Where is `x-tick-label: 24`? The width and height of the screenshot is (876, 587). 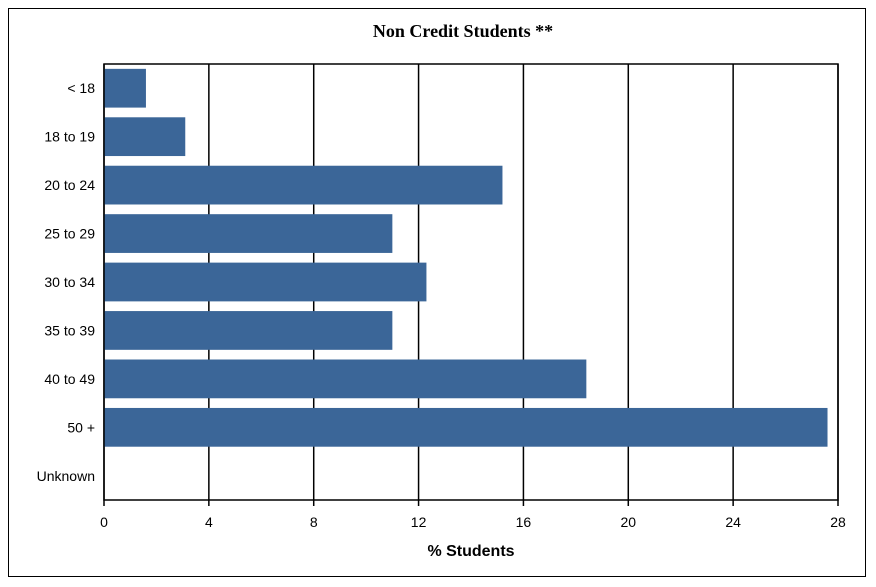 x-tick-label: 24 is located at coordinates (733, 522).